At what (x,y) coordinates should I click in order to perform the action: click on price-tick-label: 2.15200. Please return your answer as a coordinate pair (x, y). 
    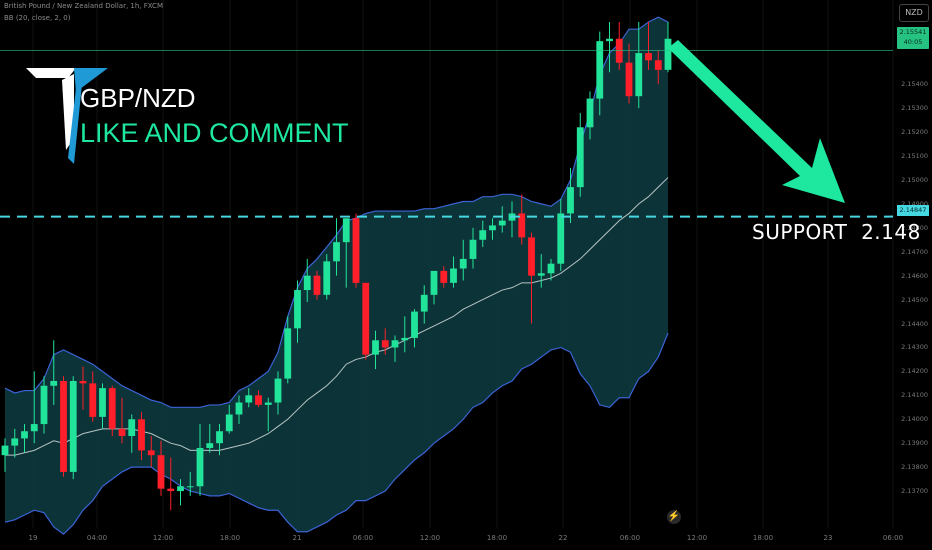
    Looking at the image, I should click on (914, 132).